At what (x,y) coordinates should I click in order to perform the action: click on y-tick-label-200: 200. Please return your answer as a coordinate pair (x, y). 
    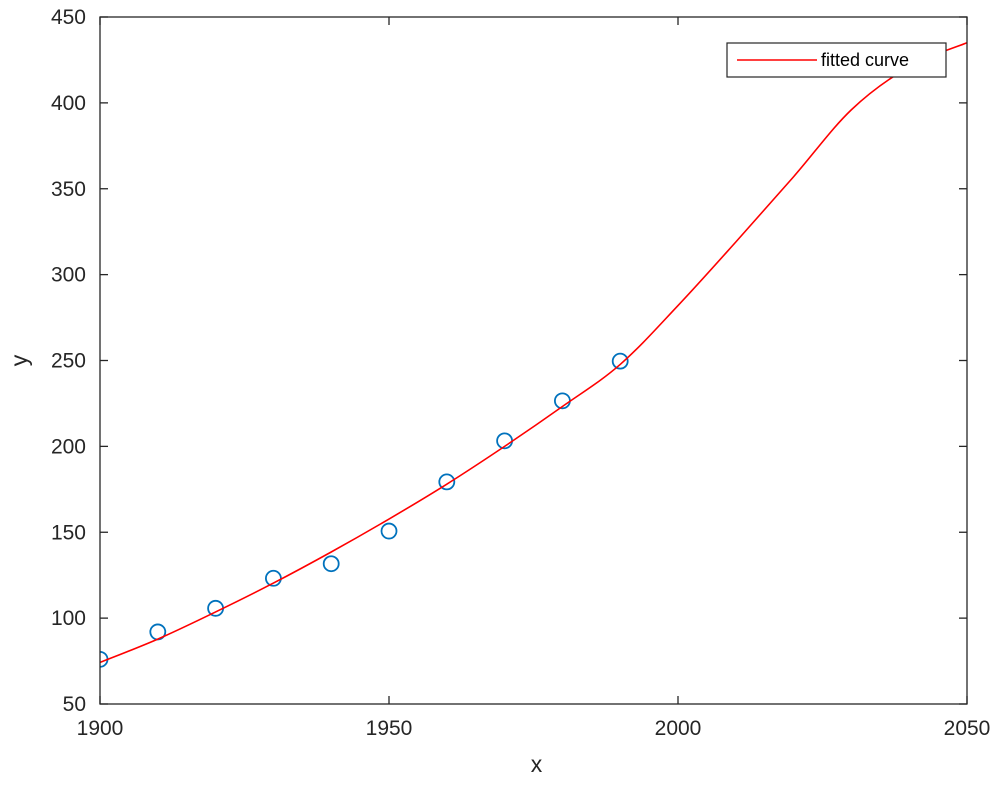
    Looking at the image, I should click on (68, 446).